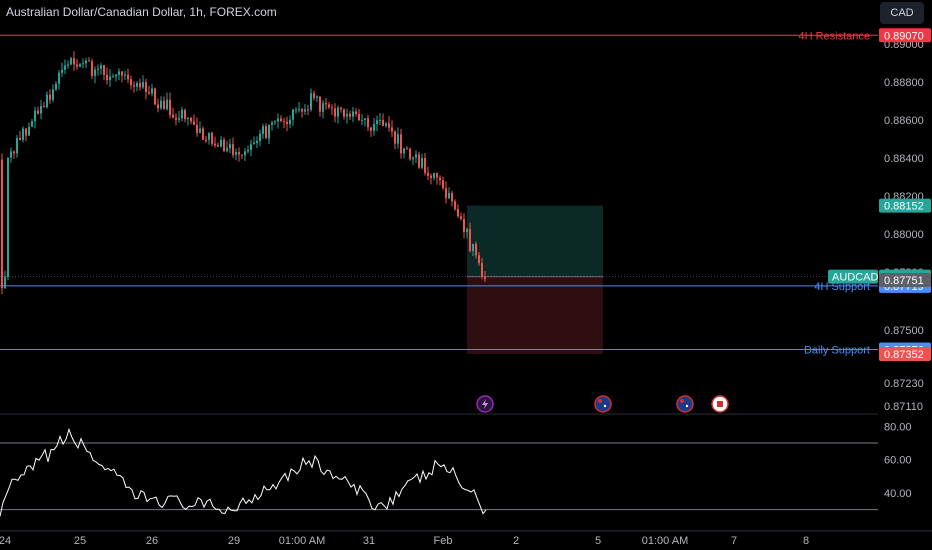  Describe the element at coordinates (734, 541) in the screenshot. I see `x-tick-label: 7` at that location.